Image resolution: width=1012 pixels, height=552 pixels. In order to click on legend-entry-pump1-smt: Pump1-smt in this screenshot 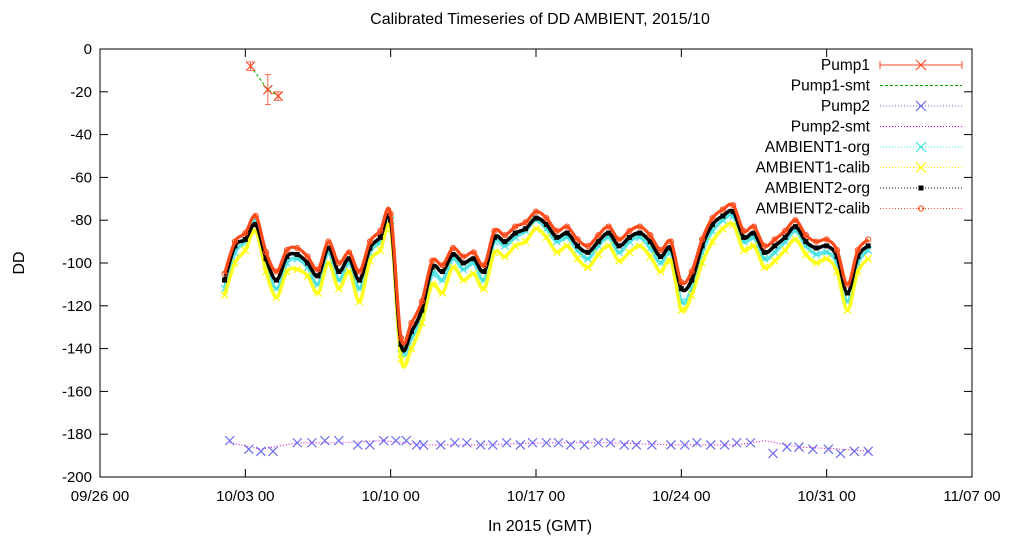, I will do `click(876, 86)`.